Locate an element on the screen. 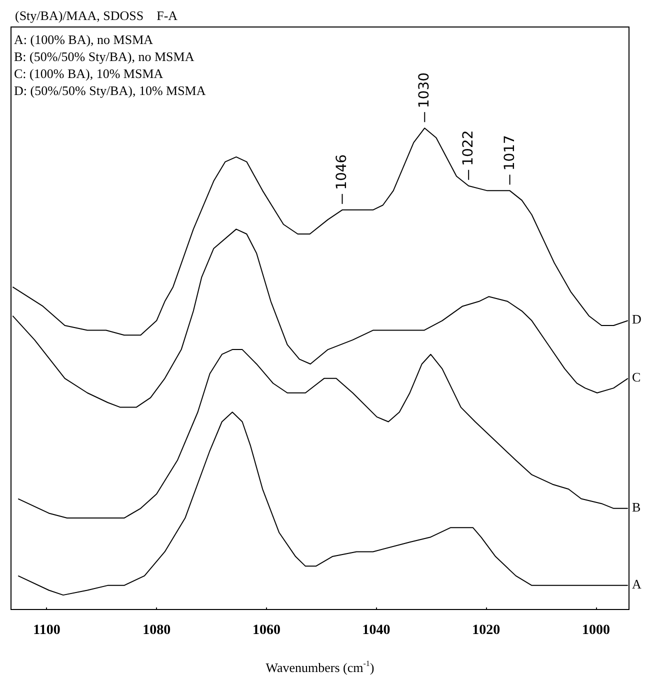 The width and height of the screenshot is (649, 679). text: B: (50%/50% Sty/BA), no MSMA is located at coordinates (104, 56).